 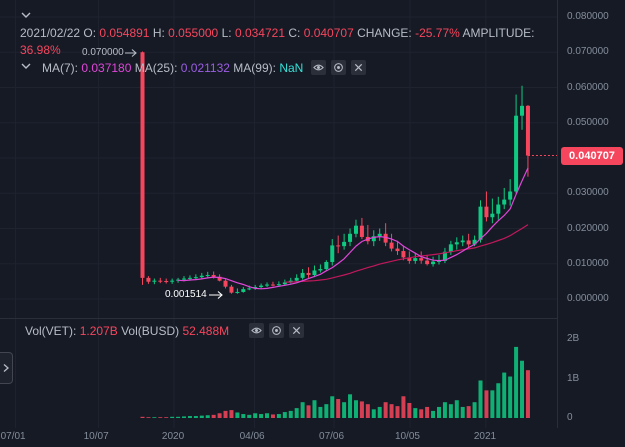 I want to click on expand-panel-button, so click(x=6, y=368).